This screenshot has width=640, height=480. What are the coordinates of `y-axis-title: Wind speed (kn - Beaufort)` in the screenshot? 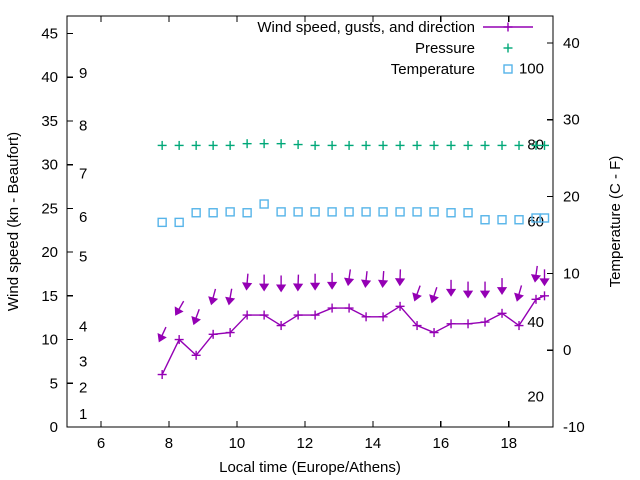 It's located at (13, 221).